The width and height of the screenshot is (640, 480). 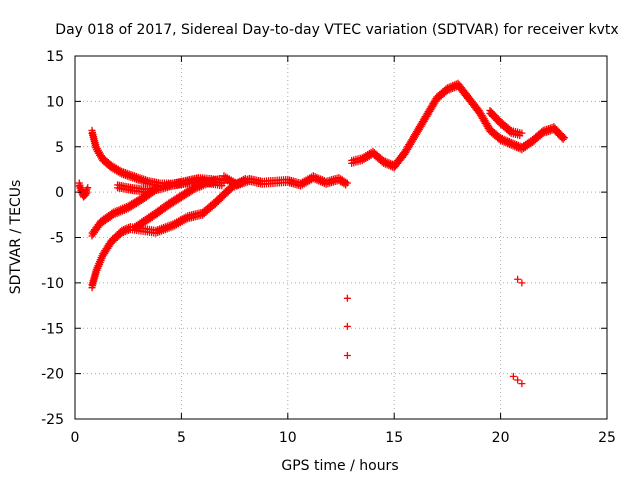 What do you see at coordinates (501, 438) in the screenshot?
I see `x-tick-label: 20` at bounding box center [501, 438].